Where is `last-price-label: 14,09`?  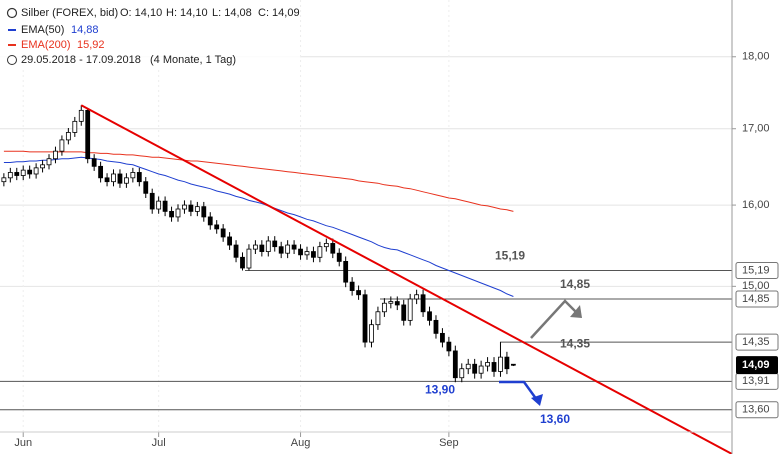
last-price-label: 14,09 is located at coordinates (756, 365).